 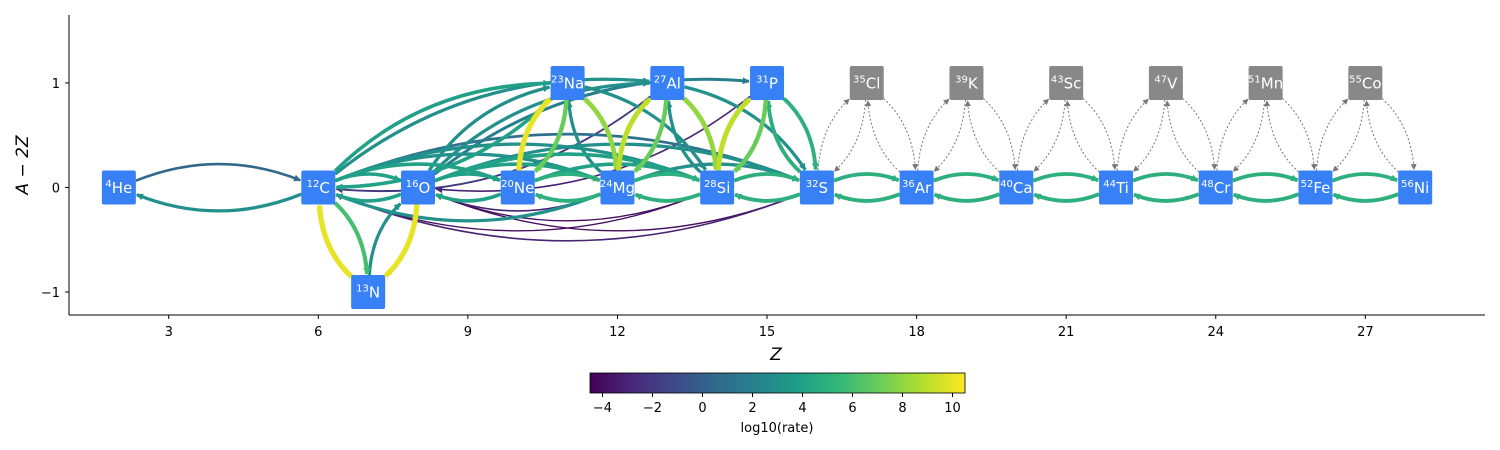 What do you see at coordinates (867, 197) in the screenshot?
I see `link-ar-to-s` at bounding box center [867, 197].